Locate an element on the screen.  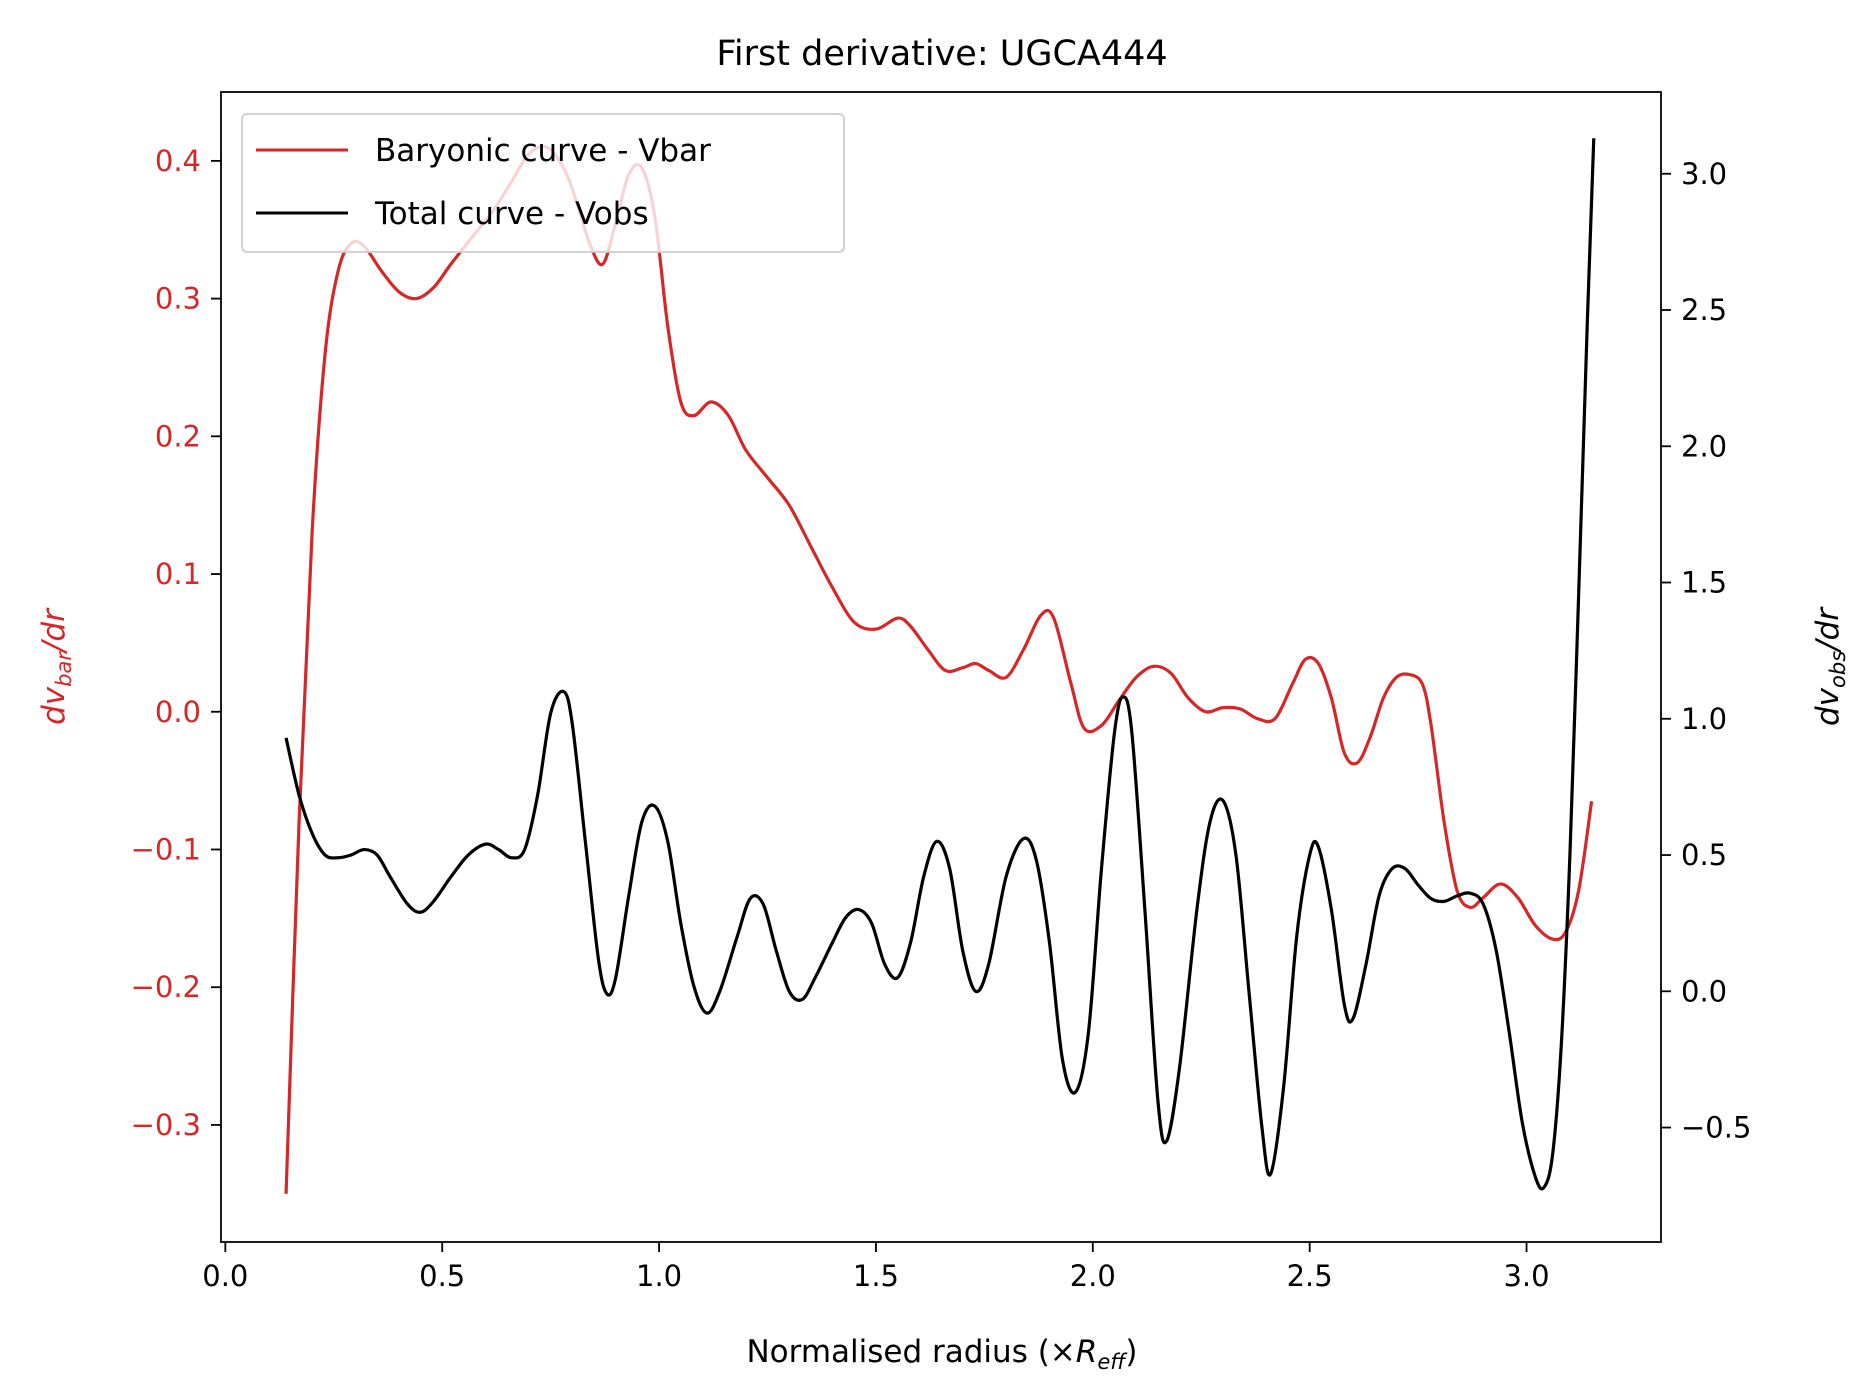
y-axis-right: −0.5 0.0 0.5 1.0 1.5 2.0 2.5 3.0 is located at coordinates (1706, 651).